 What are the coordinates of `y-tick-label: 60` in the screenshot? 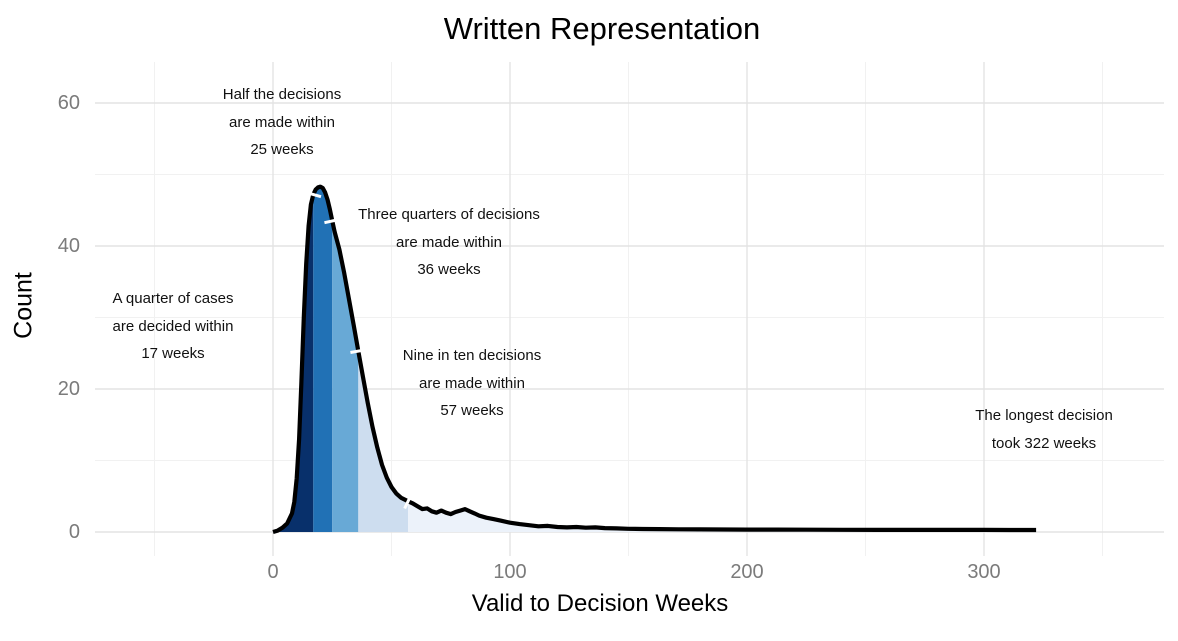 It's located at (68, 103).